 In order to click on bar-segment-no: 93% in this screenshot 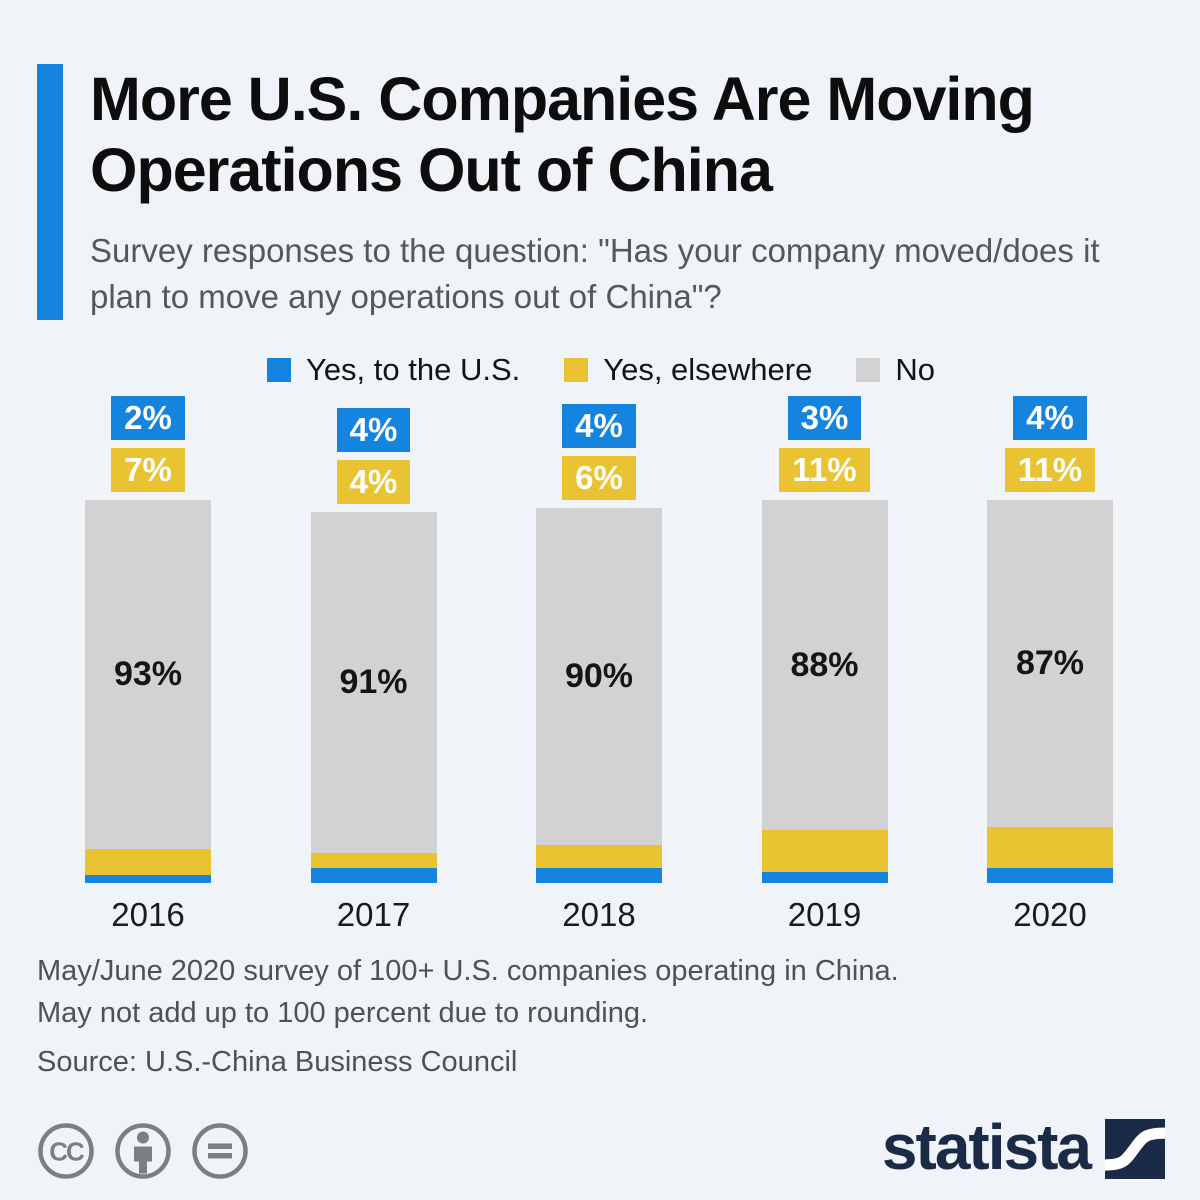, I will do `click(148, 675)`.